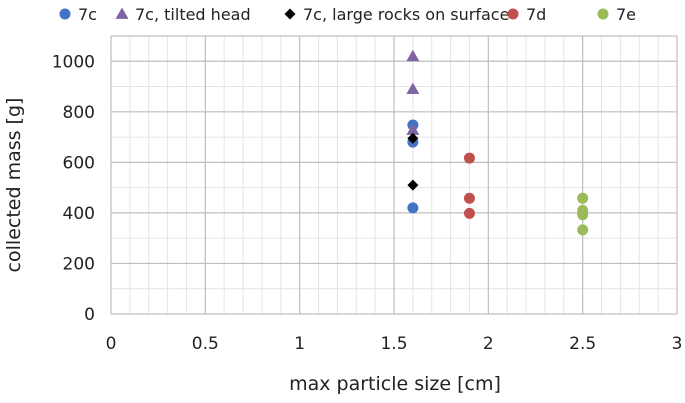 This screenshot has width=685, height=403. Describe the element at coordinates (79, 214) in the screenshot. I see `y-tick-label: 400` at that location.